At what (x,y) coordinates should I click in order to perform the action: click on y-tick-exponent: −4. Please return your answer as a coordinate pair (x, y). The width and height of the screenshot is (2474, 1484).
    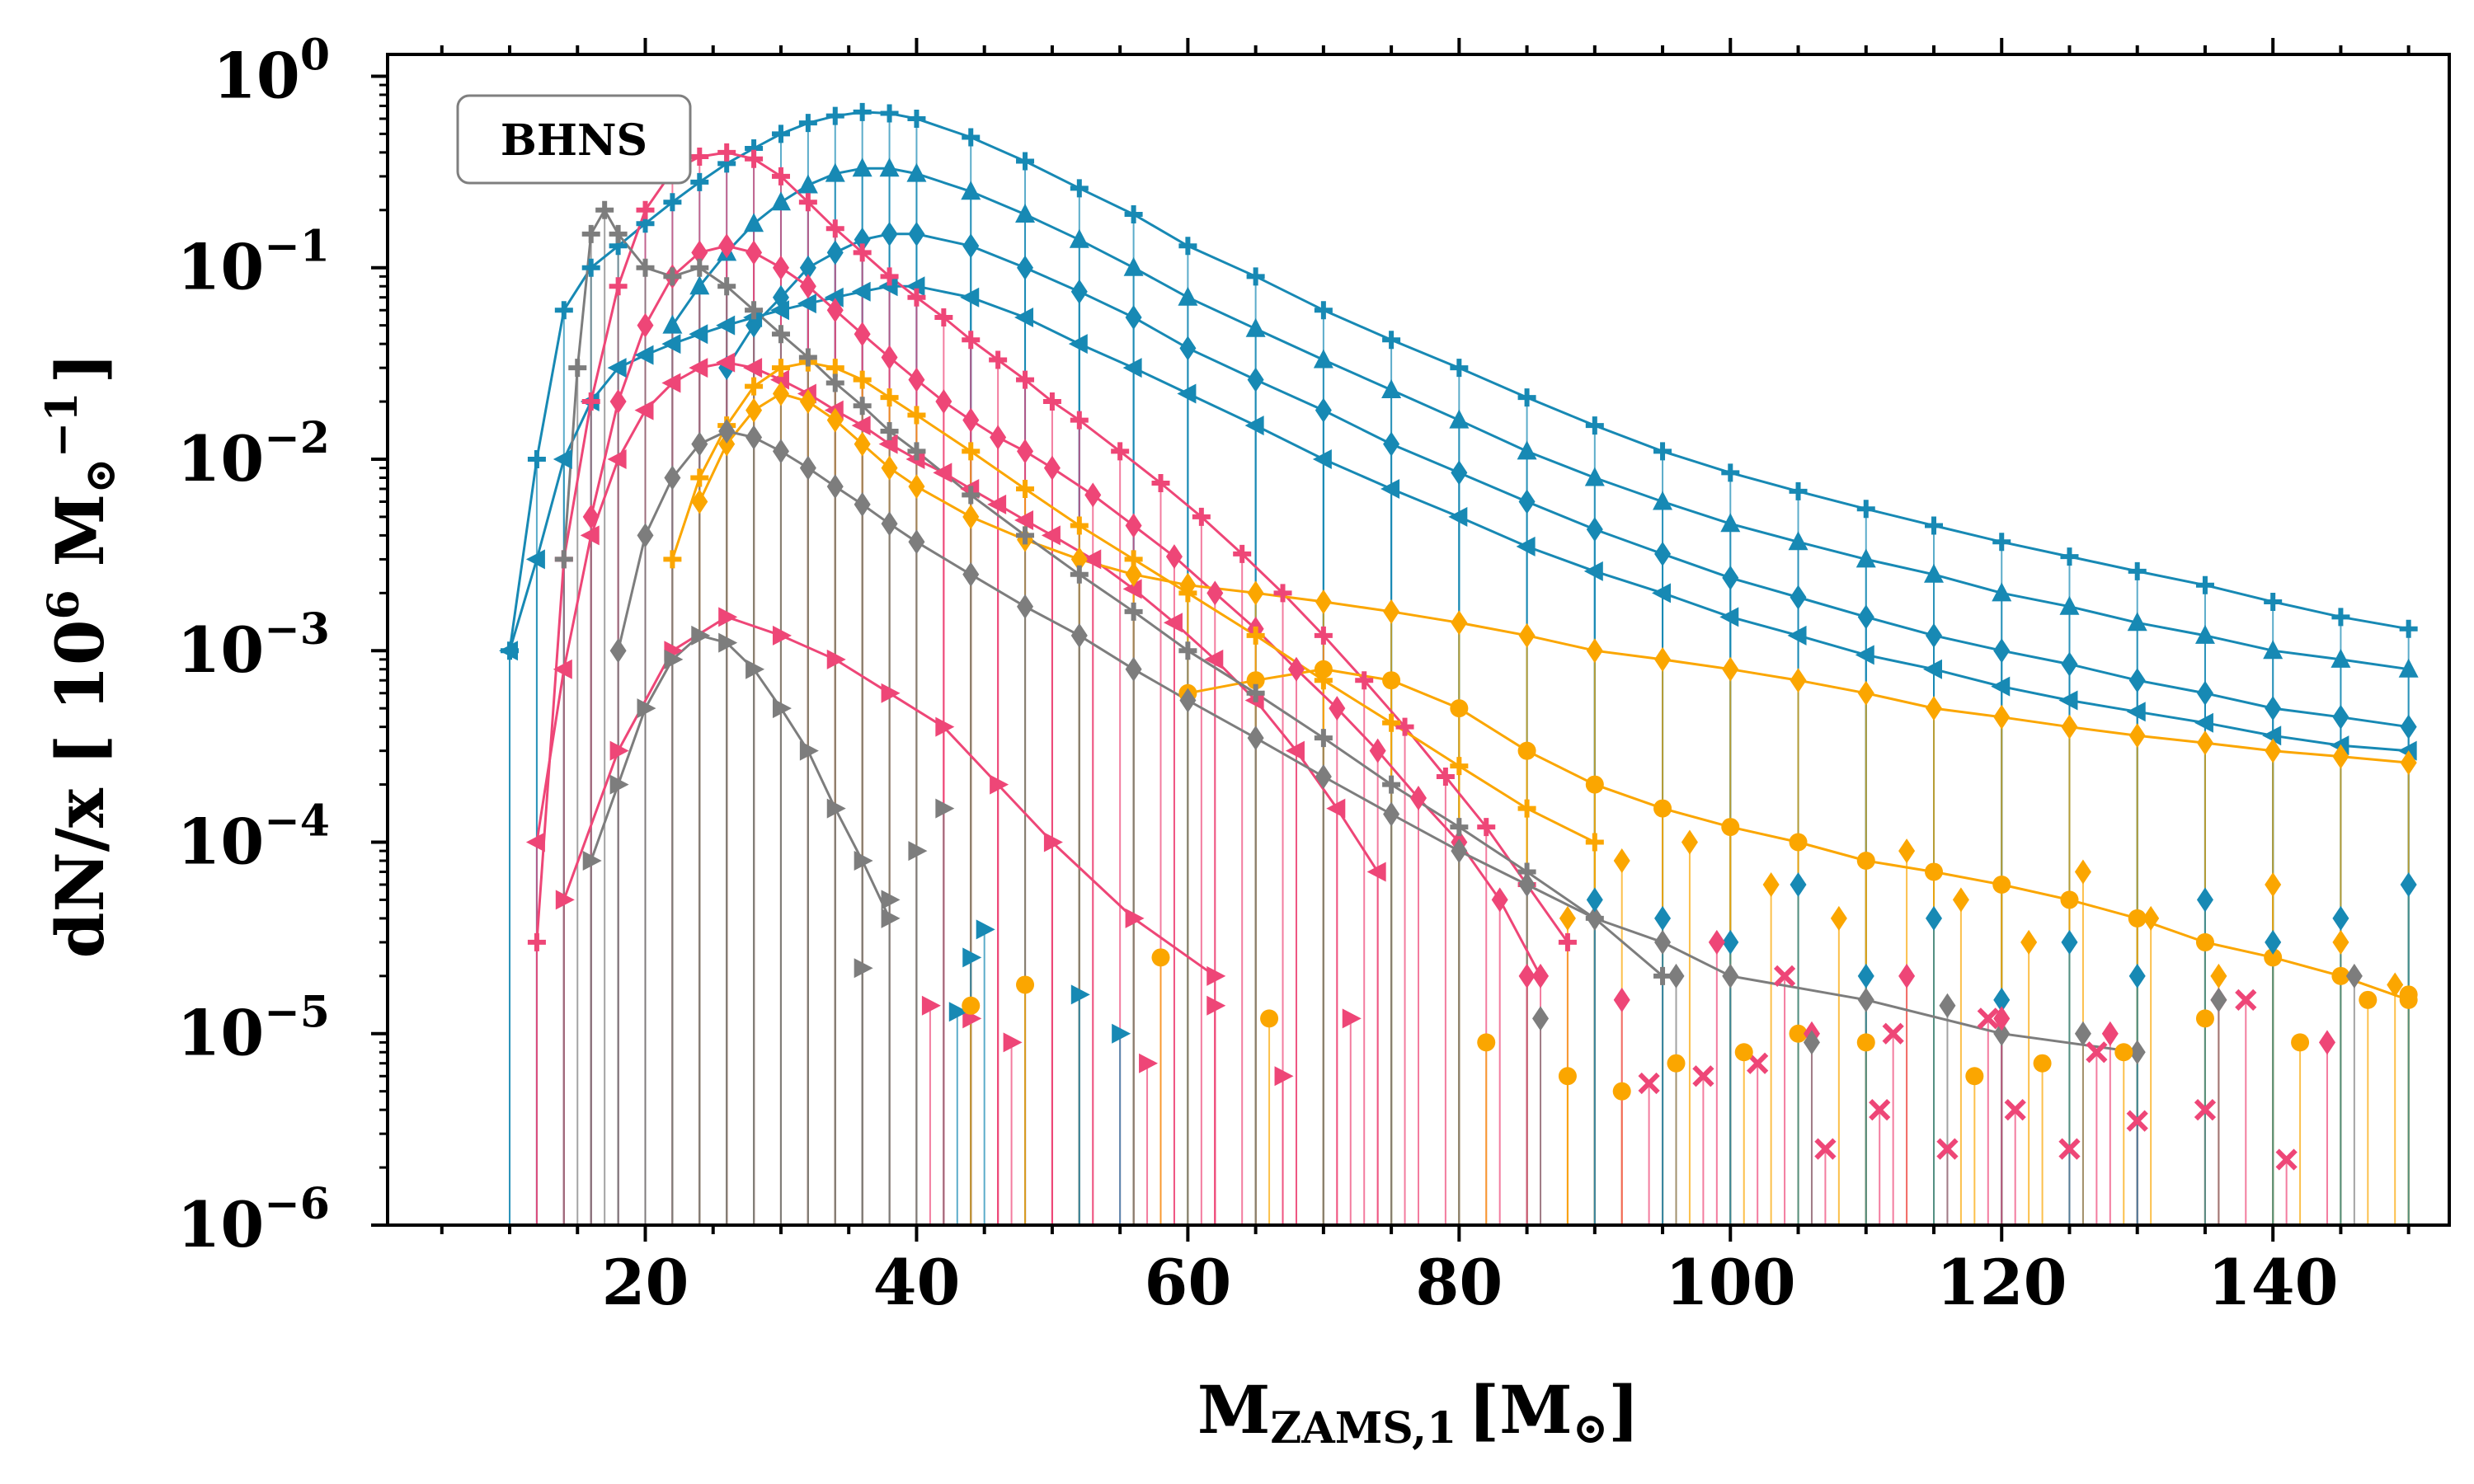
    Looking at the image, I should click on (297, 821).